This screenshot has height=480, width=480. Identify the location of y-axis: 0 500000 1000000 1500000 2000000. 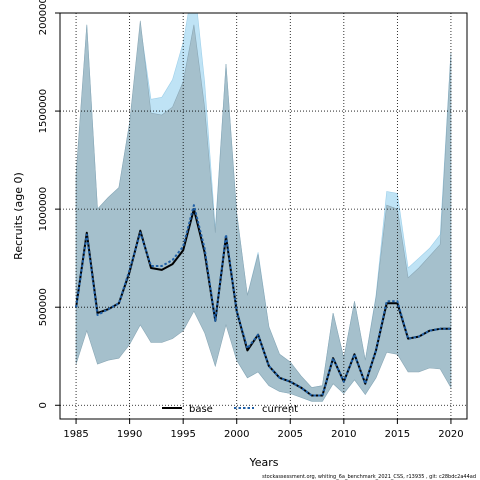
(49, 204).